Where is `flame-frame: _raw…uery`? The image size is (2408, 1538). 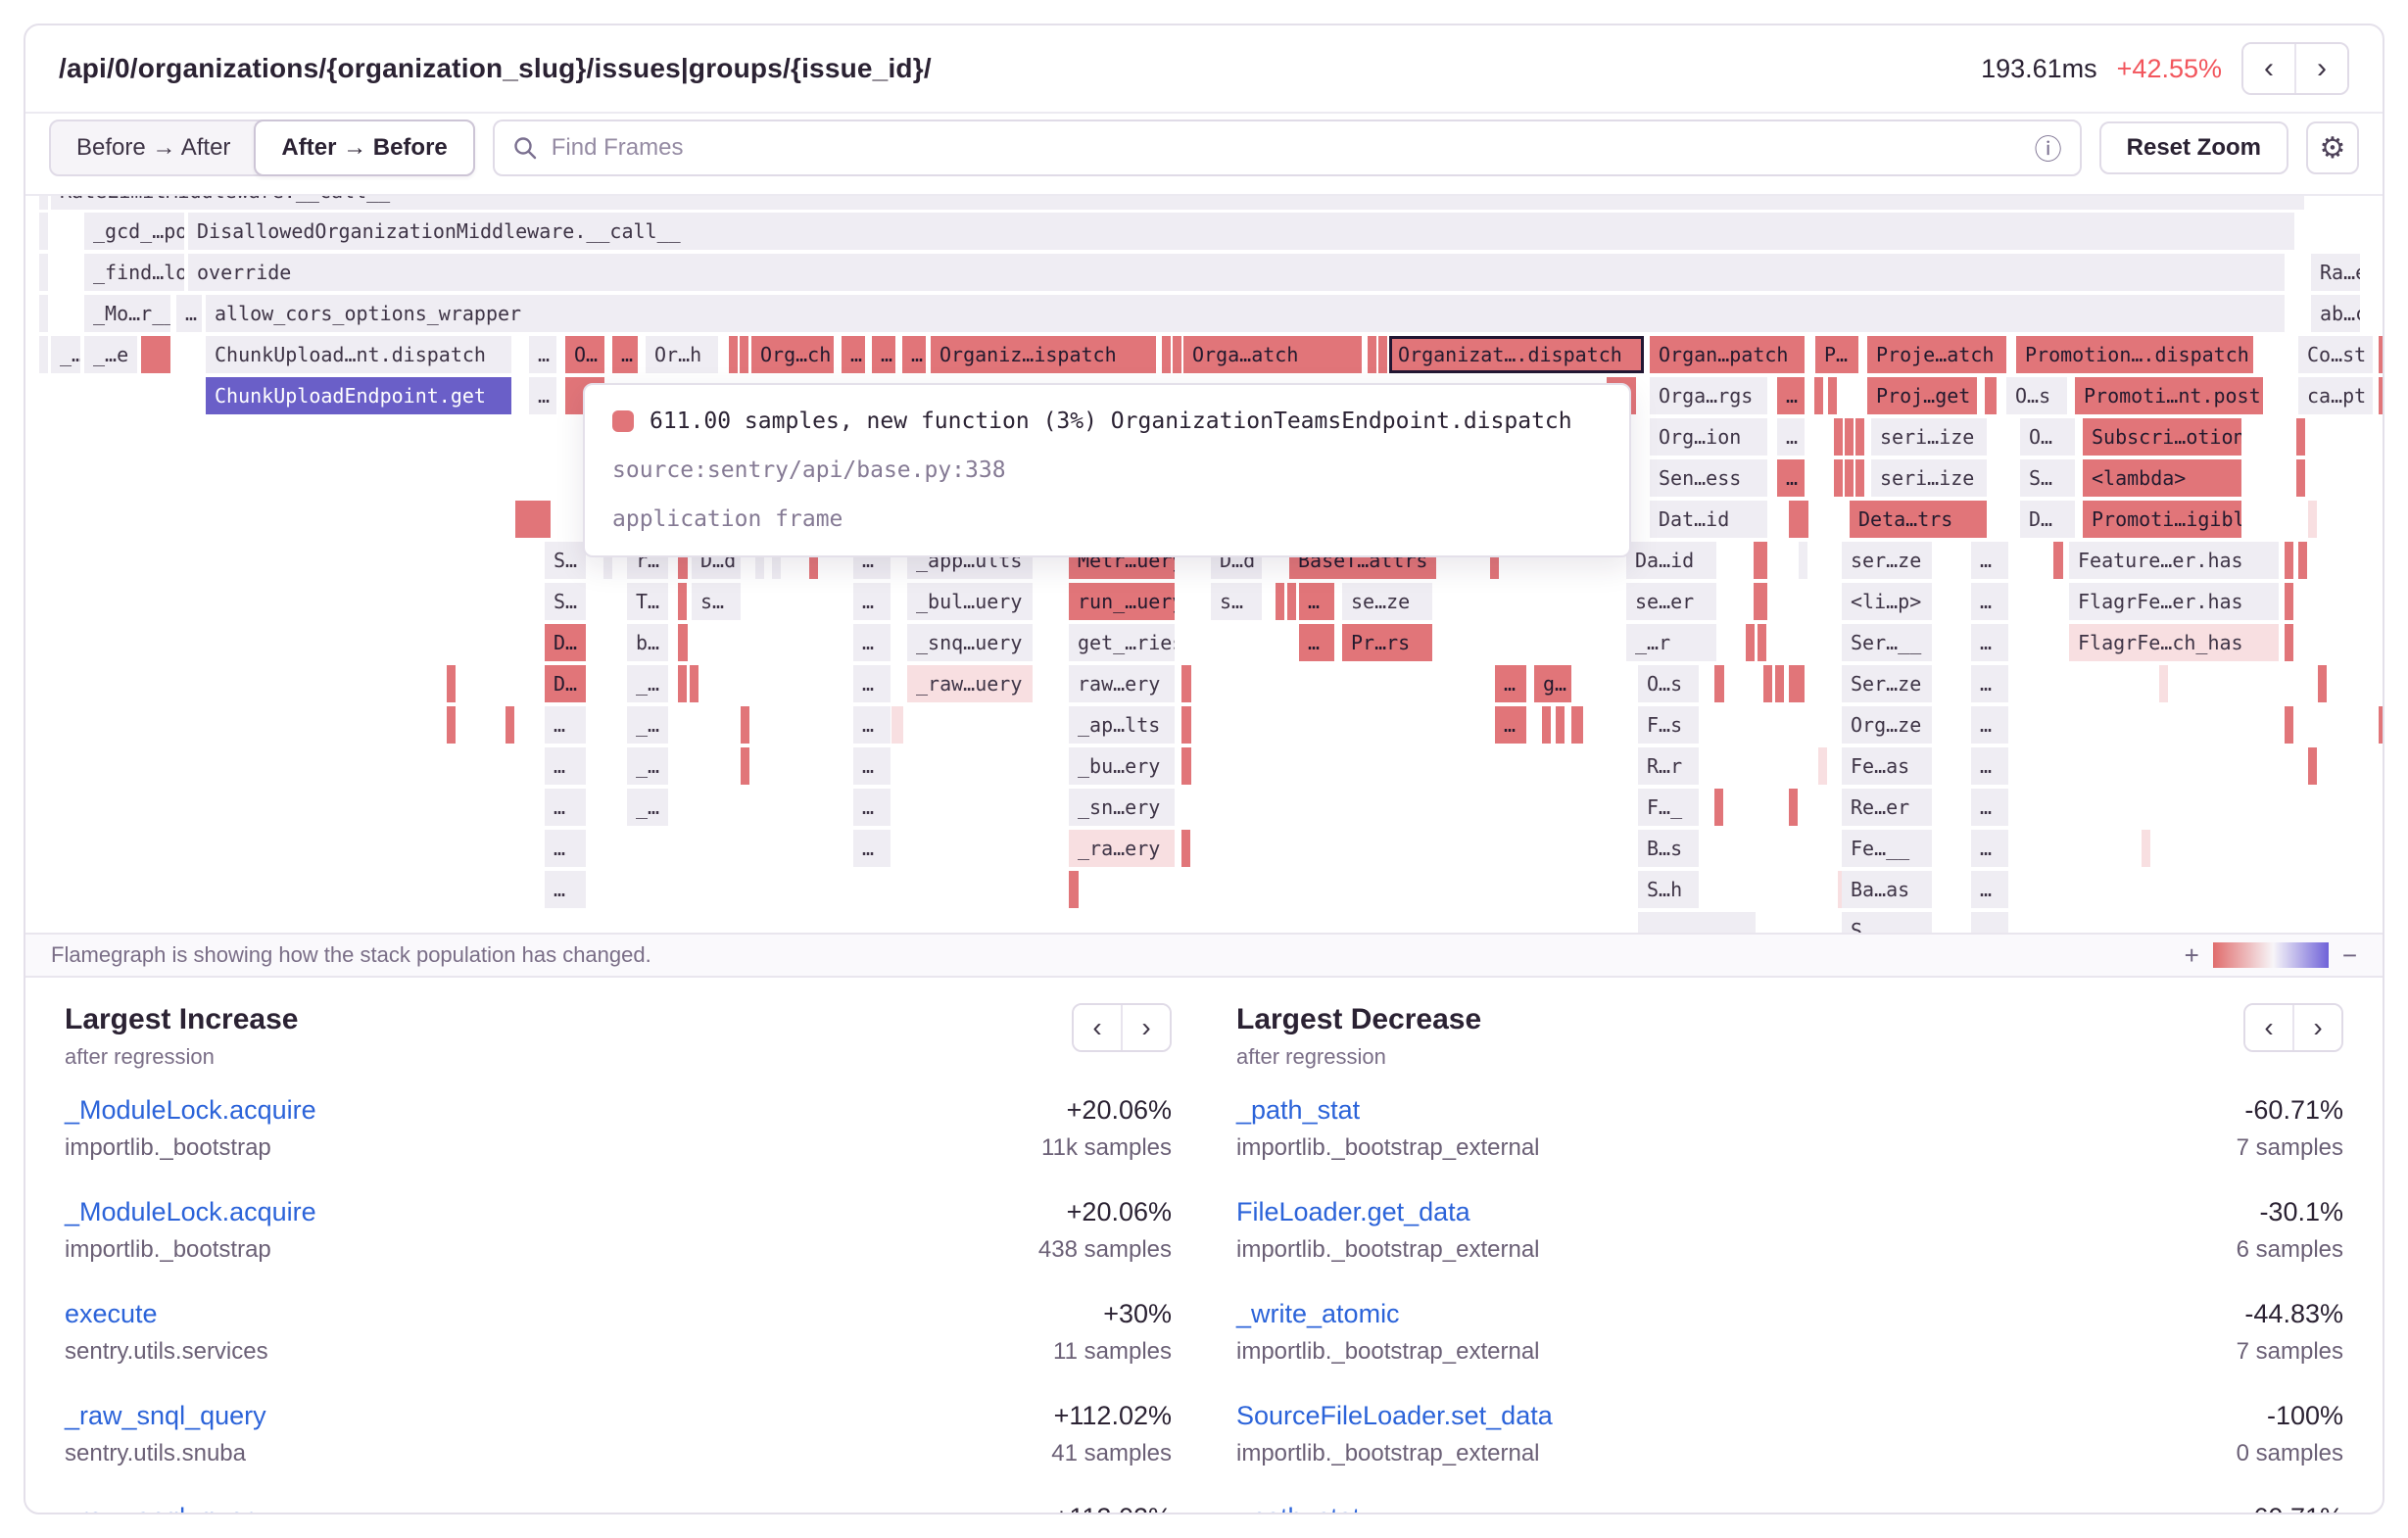 flame-frame: _raw…uery is located at coordinates (970, 684).